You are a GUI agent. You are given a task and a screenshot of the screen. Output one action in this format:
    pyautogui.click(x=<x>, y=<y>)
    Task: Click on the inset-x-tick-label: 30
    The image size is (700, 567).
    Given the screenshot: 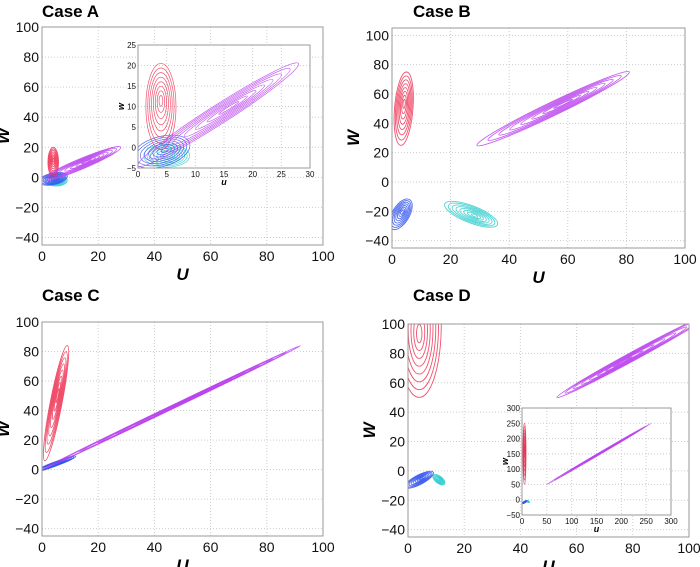 What is the action you would take?
    pyautogui.click(x=310, y=174)
    